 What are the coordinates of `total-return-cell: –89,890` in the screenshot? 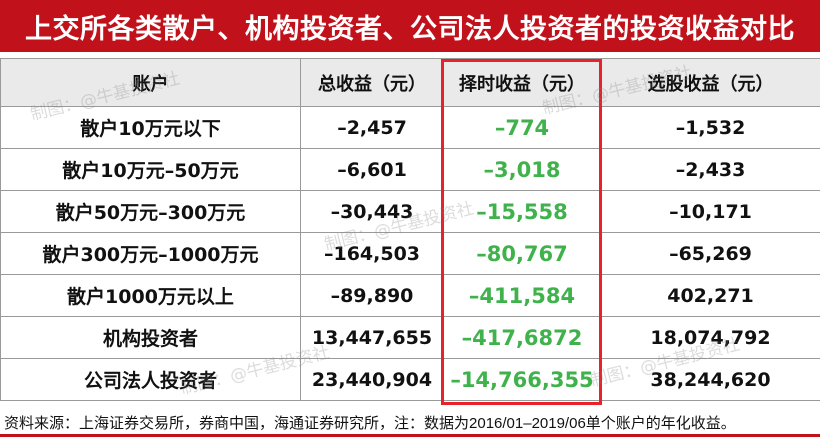 It's located at (372, 295).